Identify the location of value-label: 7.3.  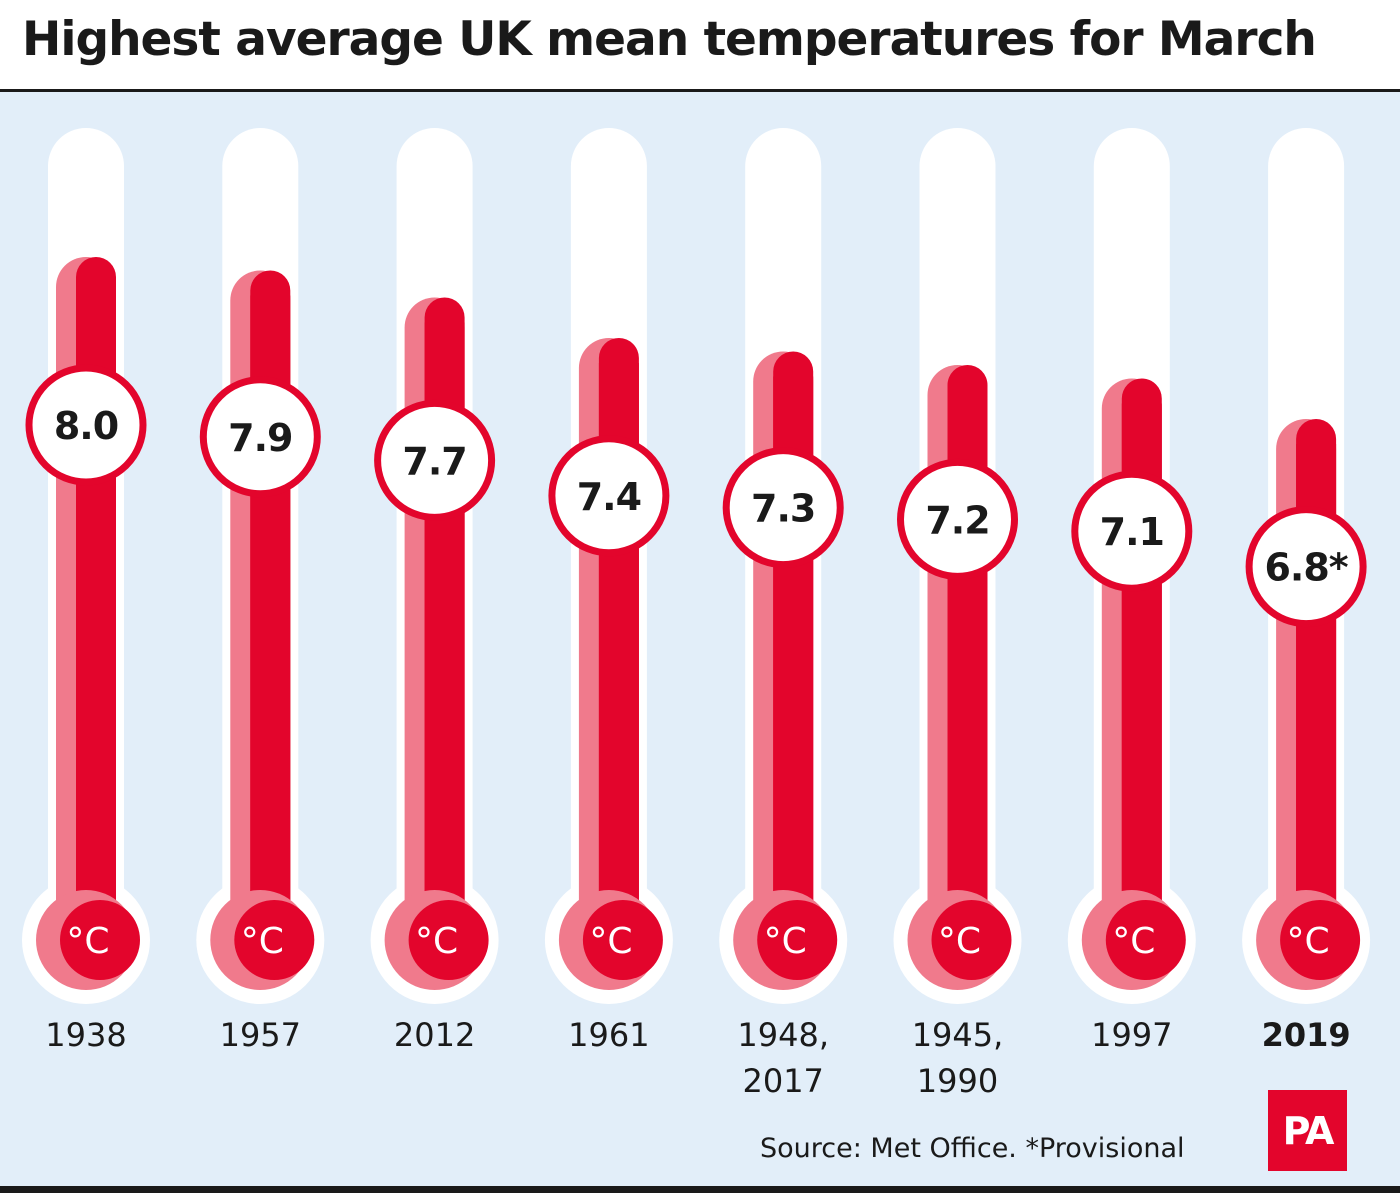
(783, 509).